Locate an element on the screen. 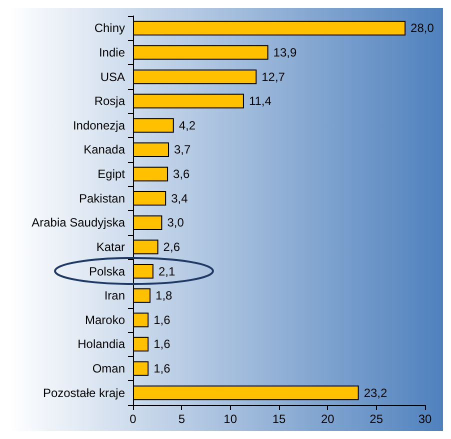 This screenshot has width=451, height=439. y-tick-label: Maroko is located at coordinates (105, 319).